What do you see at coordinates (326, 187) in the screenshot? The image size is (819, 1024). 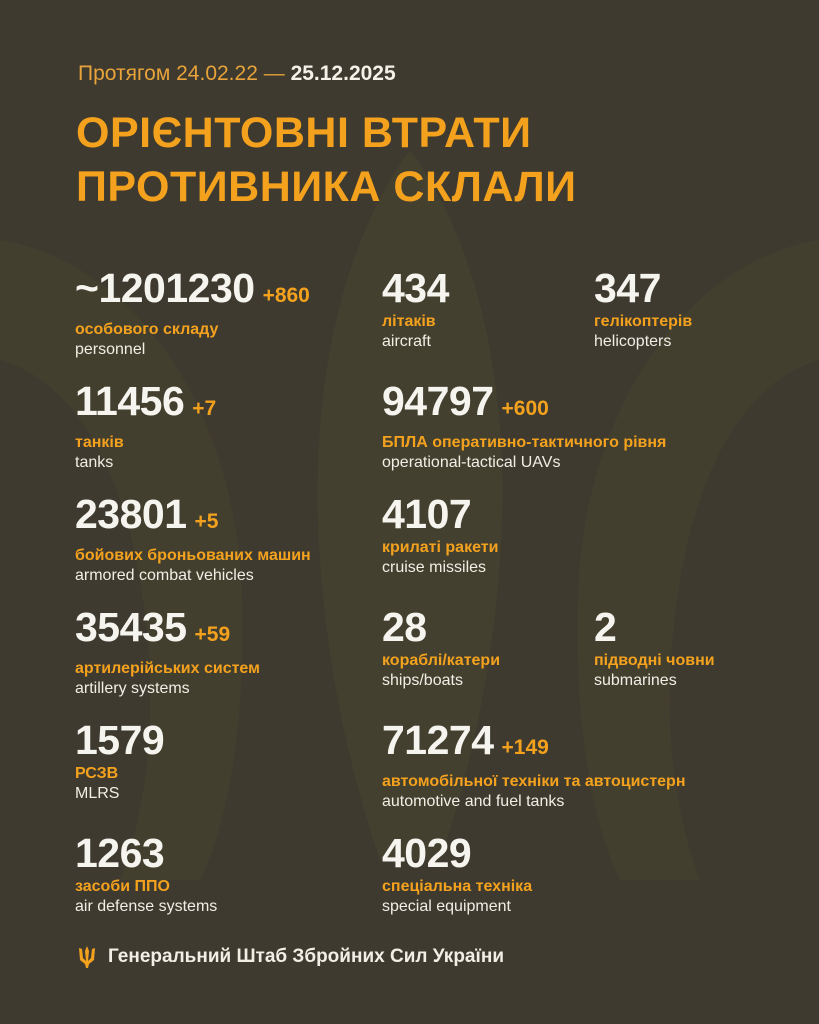 I see `title-line-2: ПРОТИВНИКА СКЛАЛИ` at bounding box center [326, 187].